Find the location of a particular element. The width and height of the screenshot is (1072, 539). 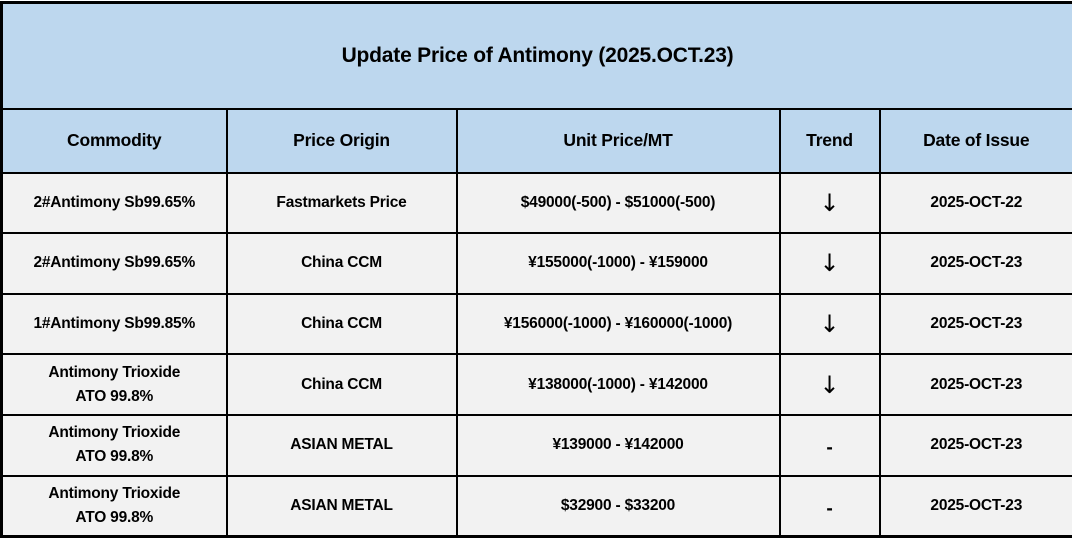

col-header-date-of-issue: Date of Issue is located at coordinates (975, 140).